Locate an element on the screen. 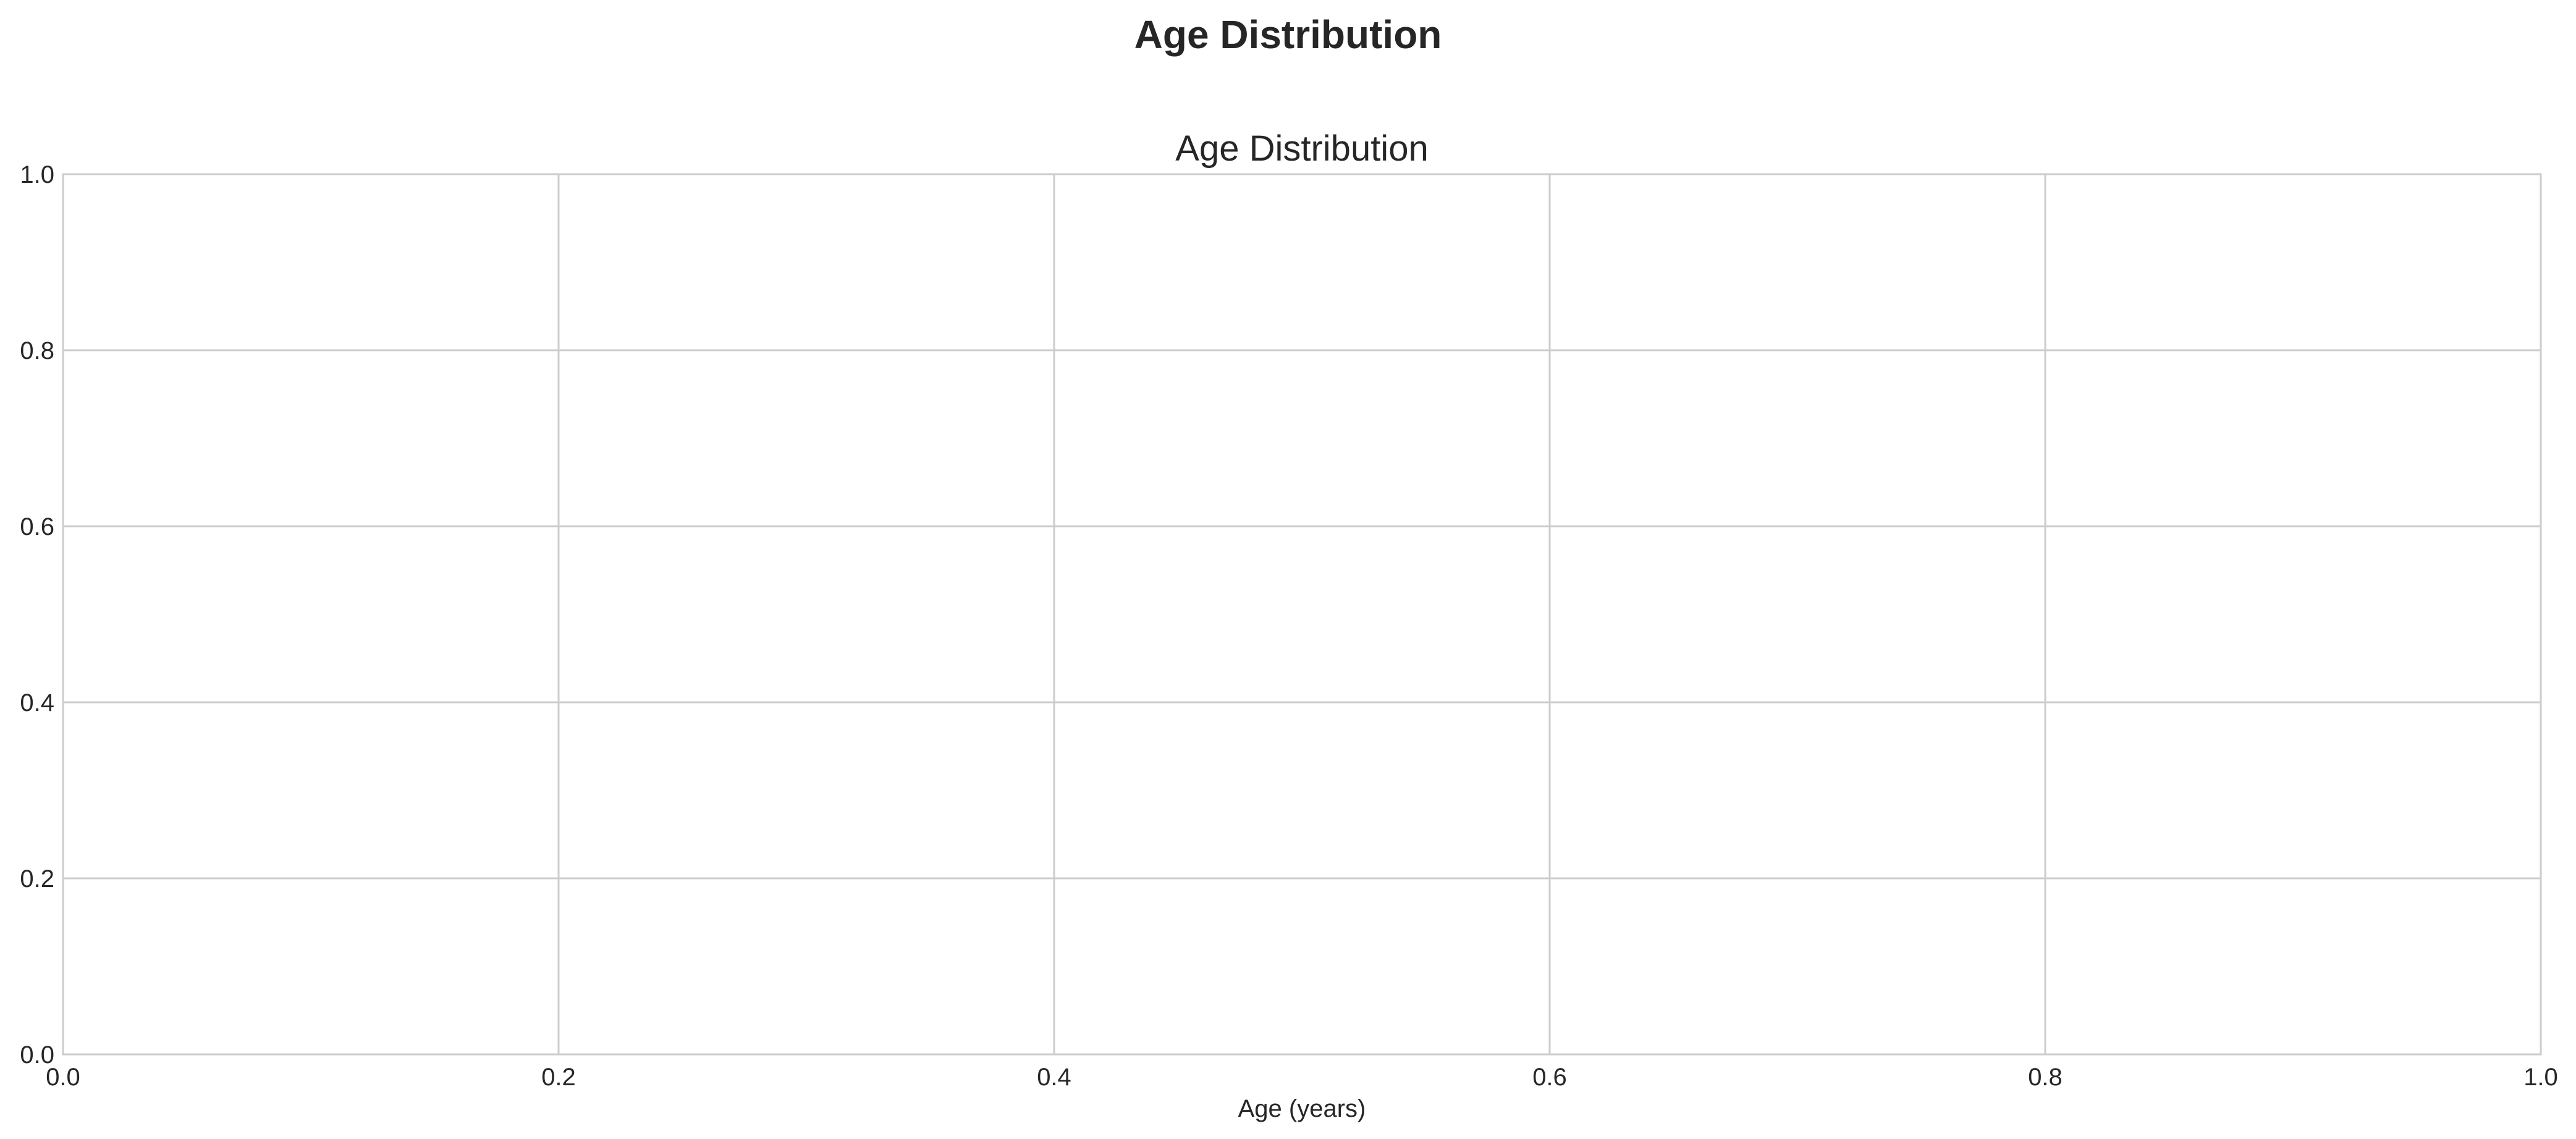 The height and width of the screenshot is (1139, 2576). x-tick-label-3: 0.6 is located at coordinates (1549, 1077).